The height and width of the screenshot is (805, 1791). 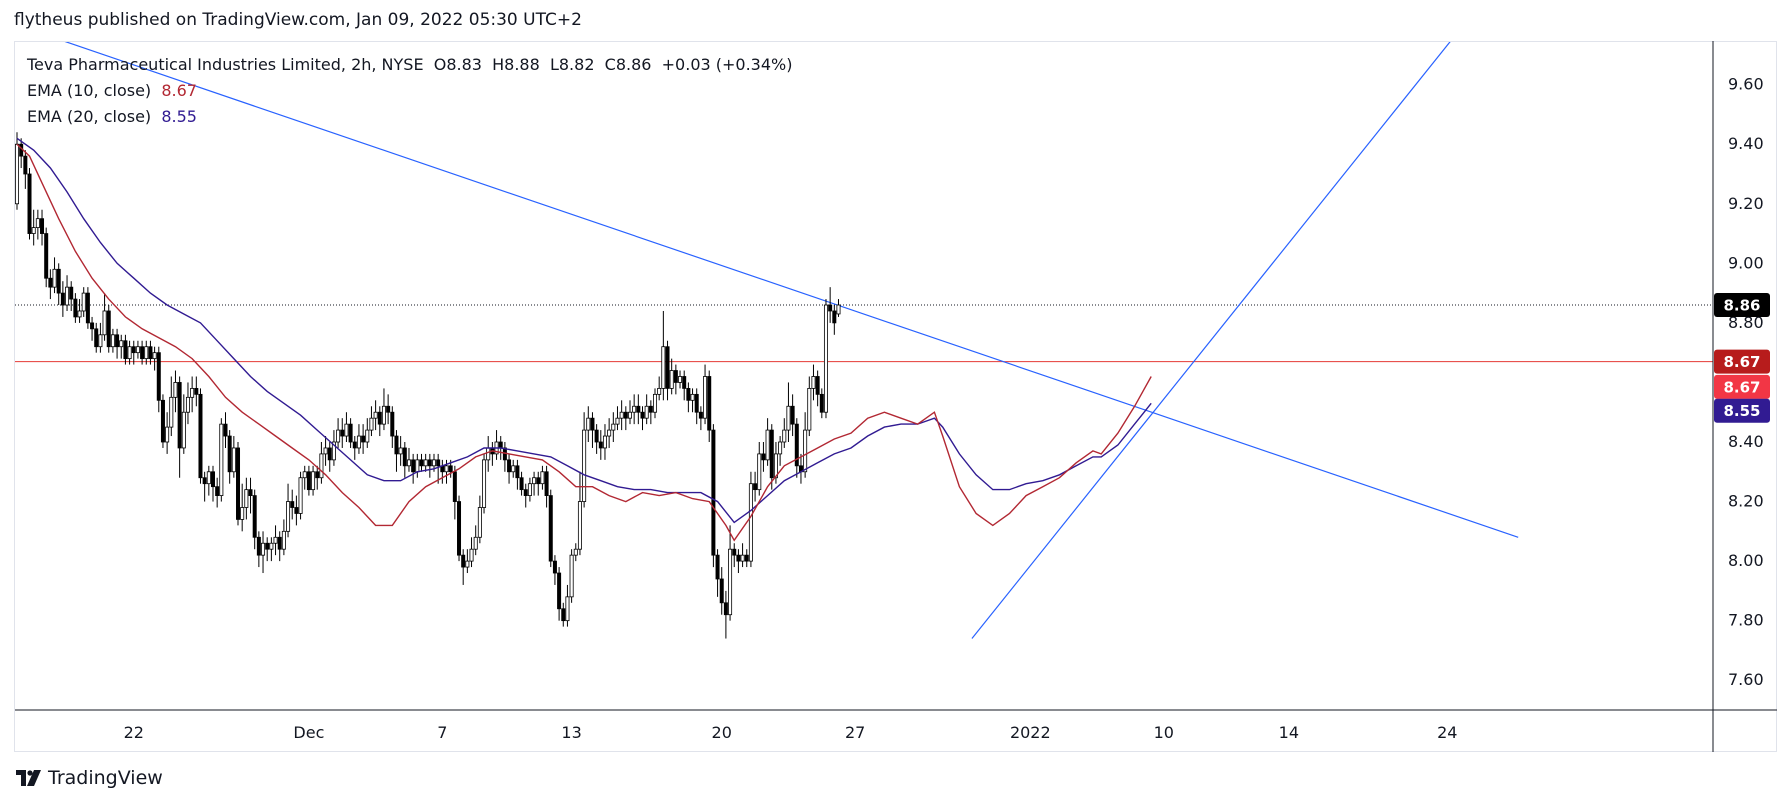 I want to click on horizontal-lines, so click(x=864, y=333).